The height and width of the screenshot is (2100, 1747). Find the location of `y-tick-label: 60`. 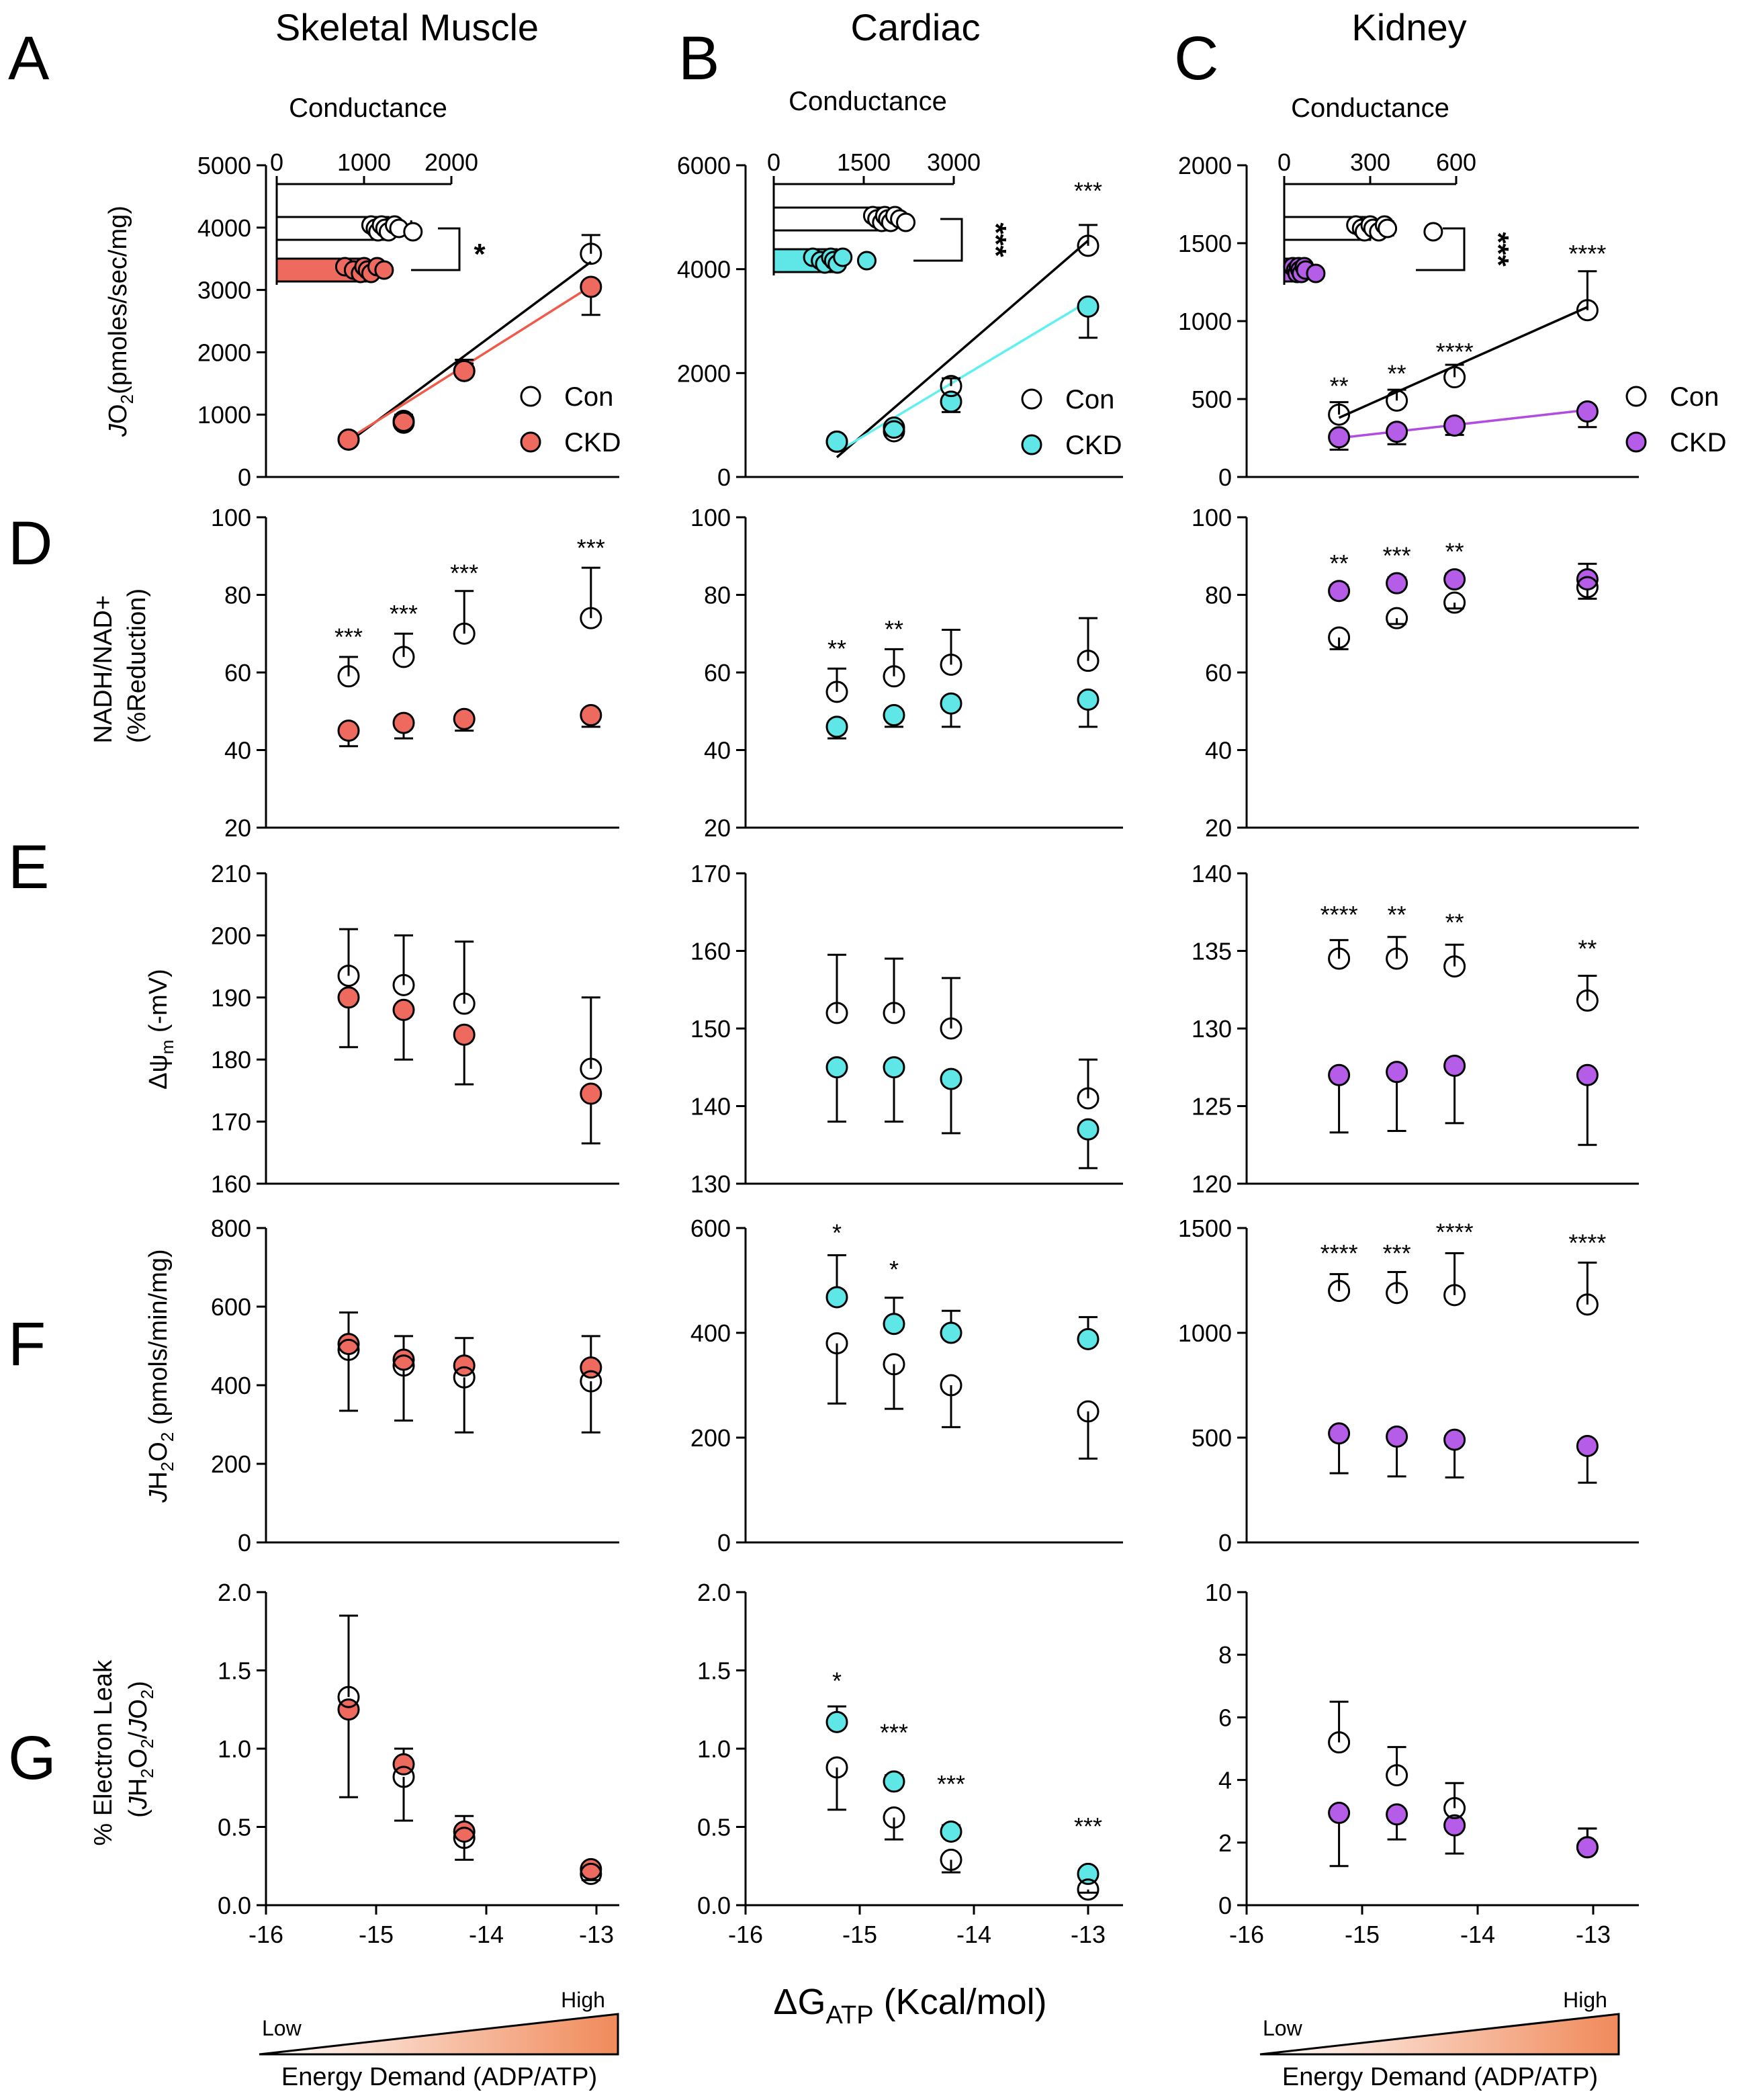

y-tick-label: 60 is located at coordinates (717, 673).